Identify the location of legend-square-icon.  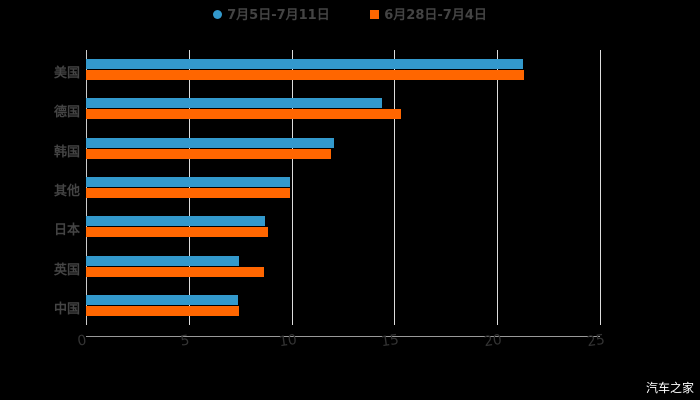
(375, 14).